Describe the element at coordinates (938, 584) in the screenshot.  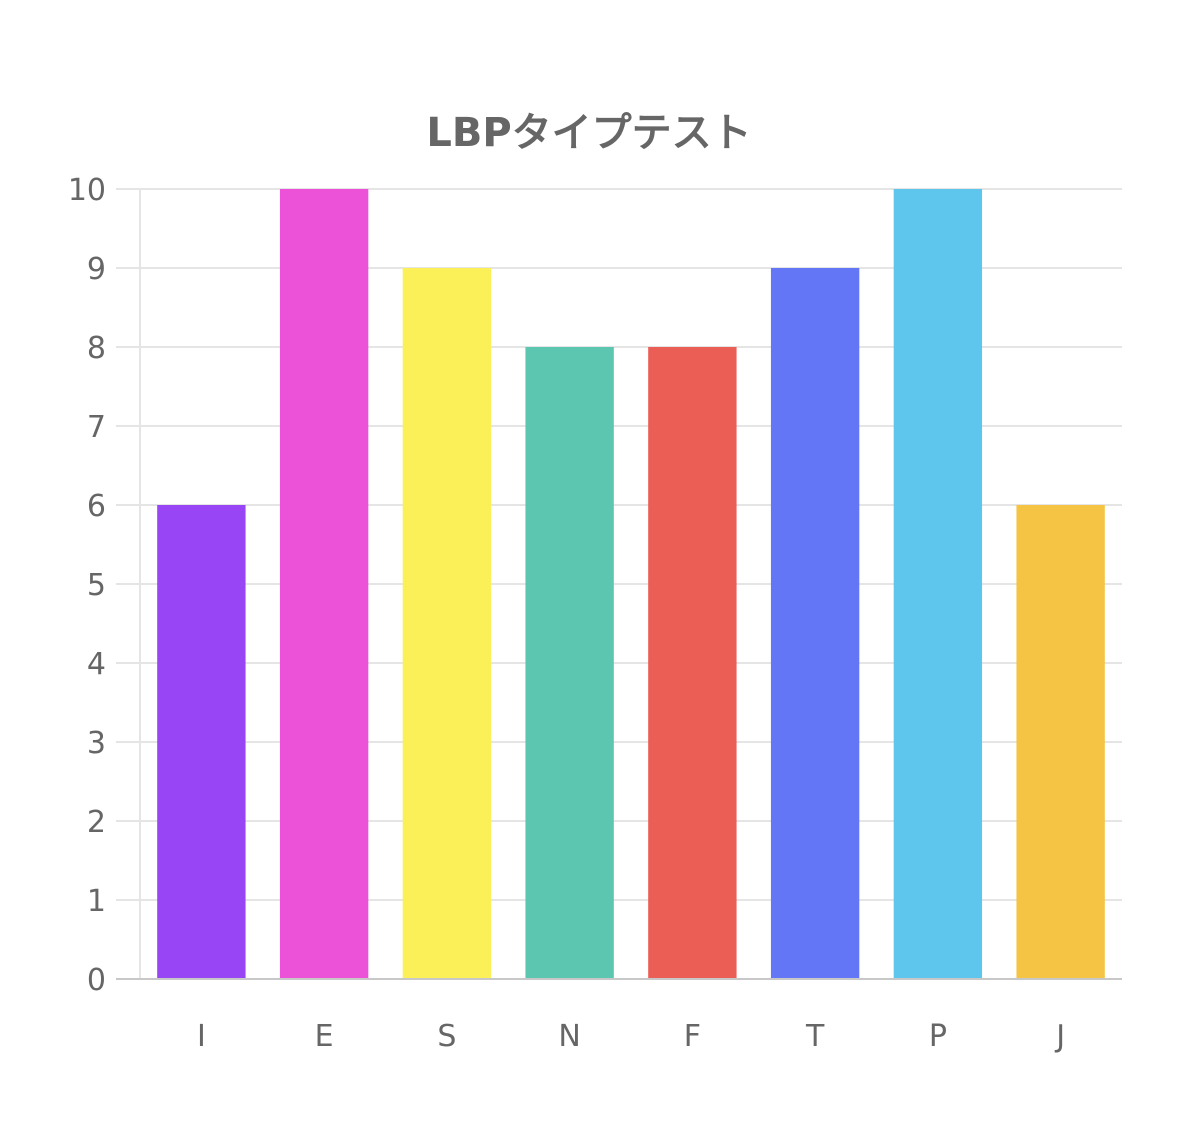
I see `bar-p` at that location.